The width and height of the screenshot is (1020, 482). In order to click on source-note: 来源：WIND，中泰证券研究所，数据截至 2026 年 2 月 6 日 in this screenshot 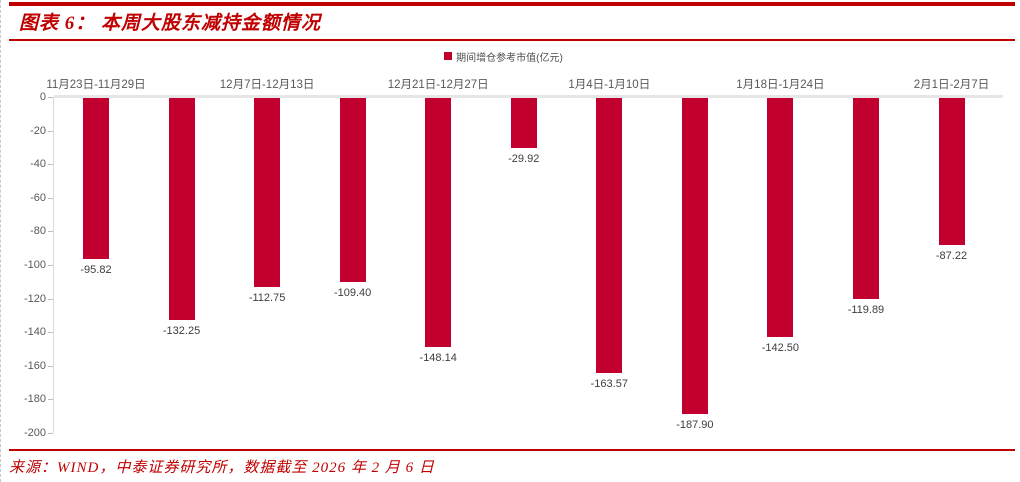, I will do `click(222, 468)`.